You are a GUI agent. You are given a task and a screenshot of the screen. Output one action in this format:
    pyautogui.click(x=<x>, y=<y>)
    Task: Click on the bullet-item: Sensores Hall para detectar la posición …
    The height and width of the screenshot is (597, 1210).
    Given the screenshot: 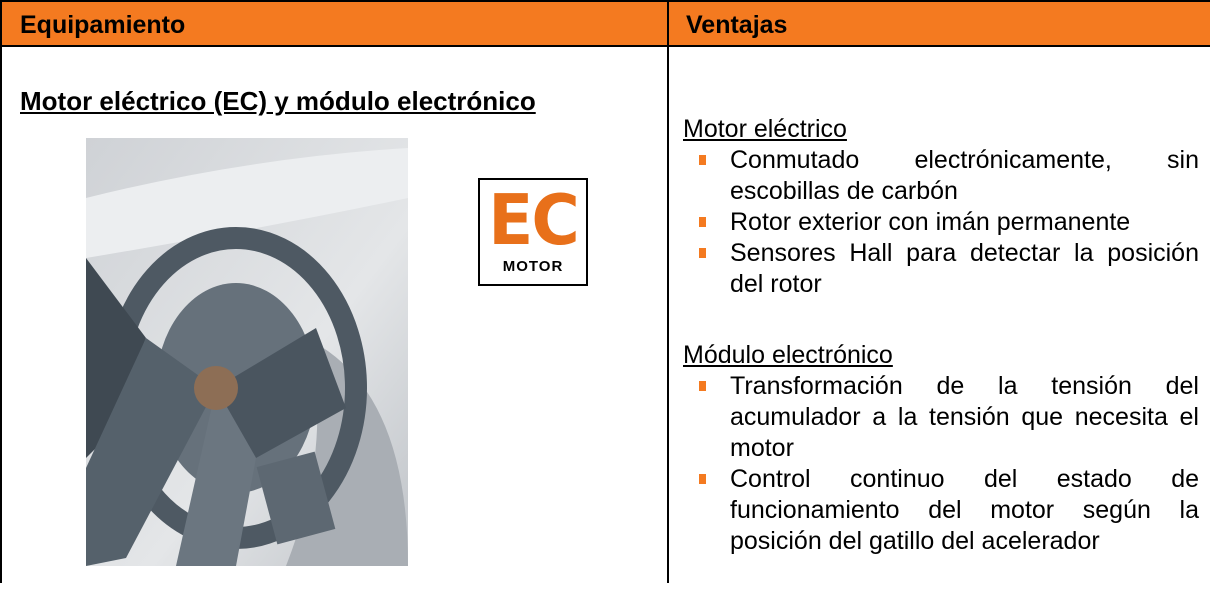 What is the action you would take?
    pyautogui.click(x=941, y=269)
    